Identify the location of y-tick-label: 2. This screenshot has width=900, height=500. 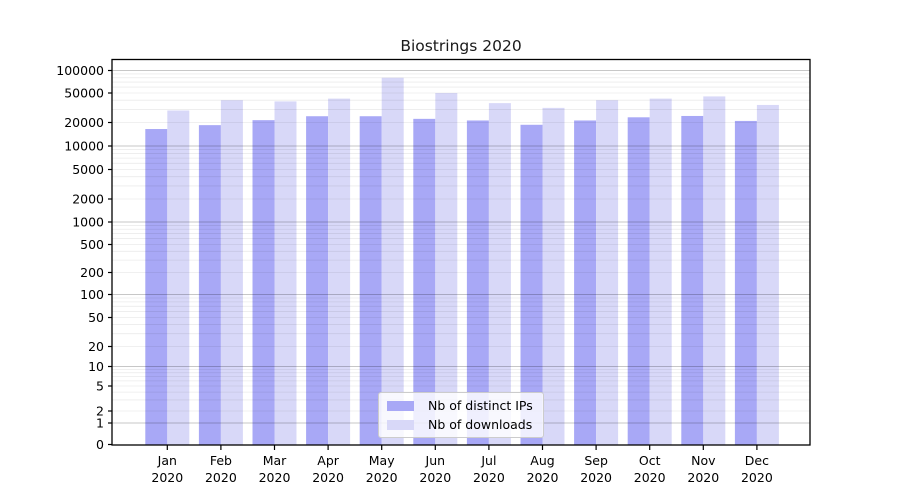
(100, 411).